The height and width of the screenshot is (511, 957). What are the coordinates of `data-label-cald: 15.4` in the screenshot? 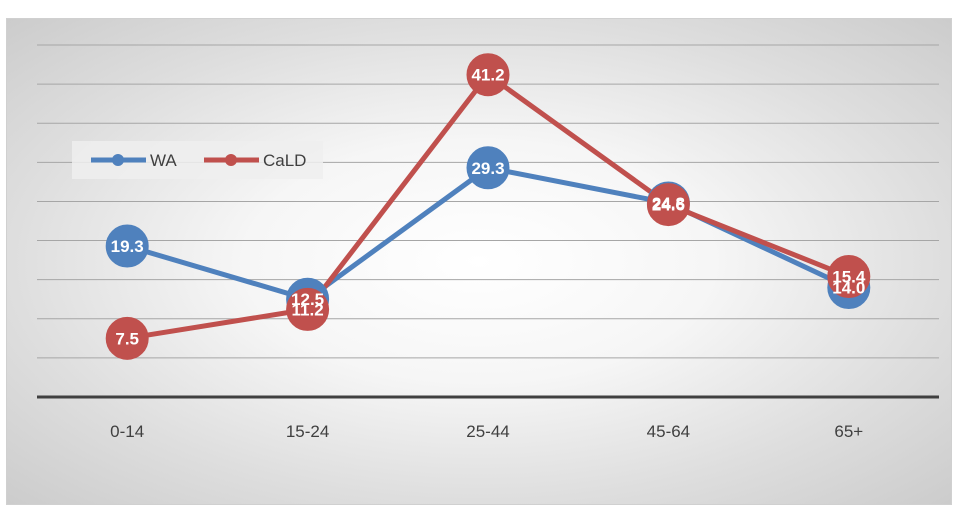 It's located at (849, 277).